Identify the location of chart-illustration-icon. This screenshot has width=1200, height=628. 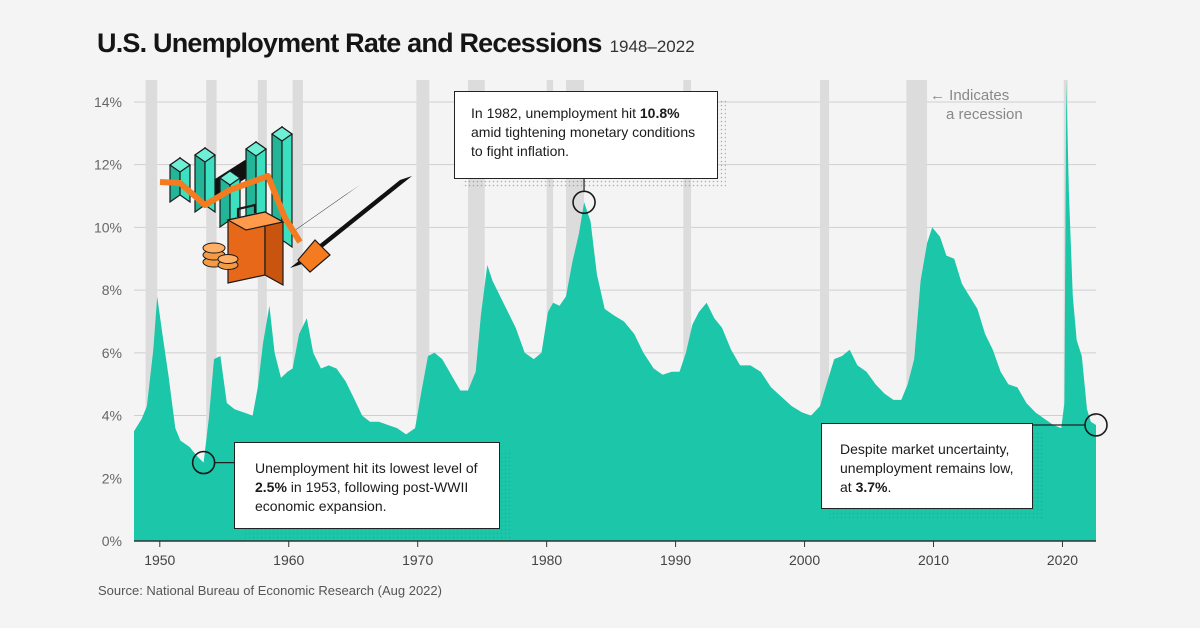
(285, 206).